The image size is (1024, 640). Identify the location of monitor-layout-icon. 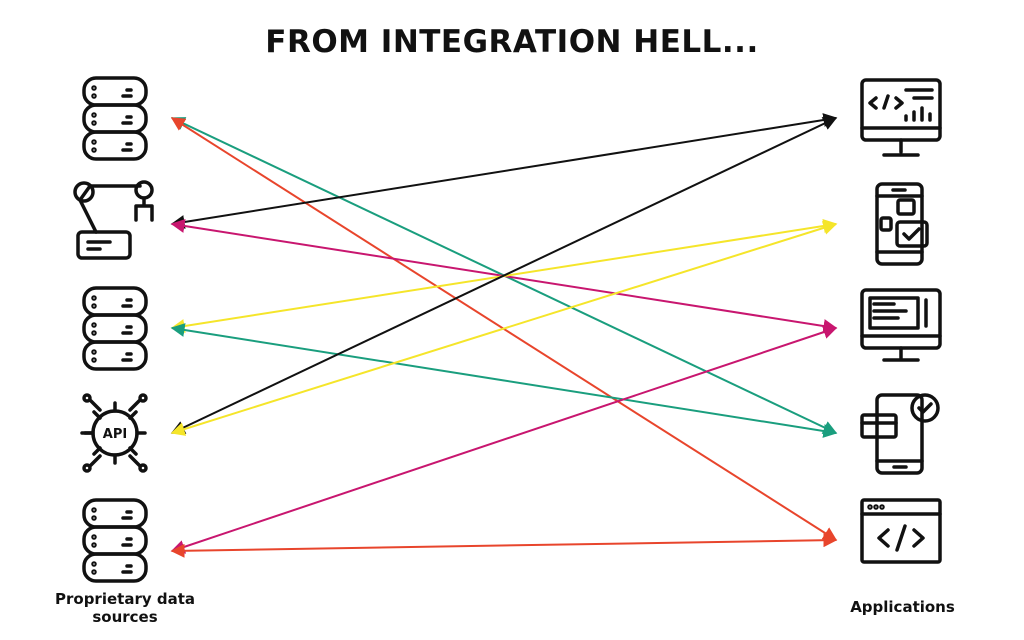
(901, 325).